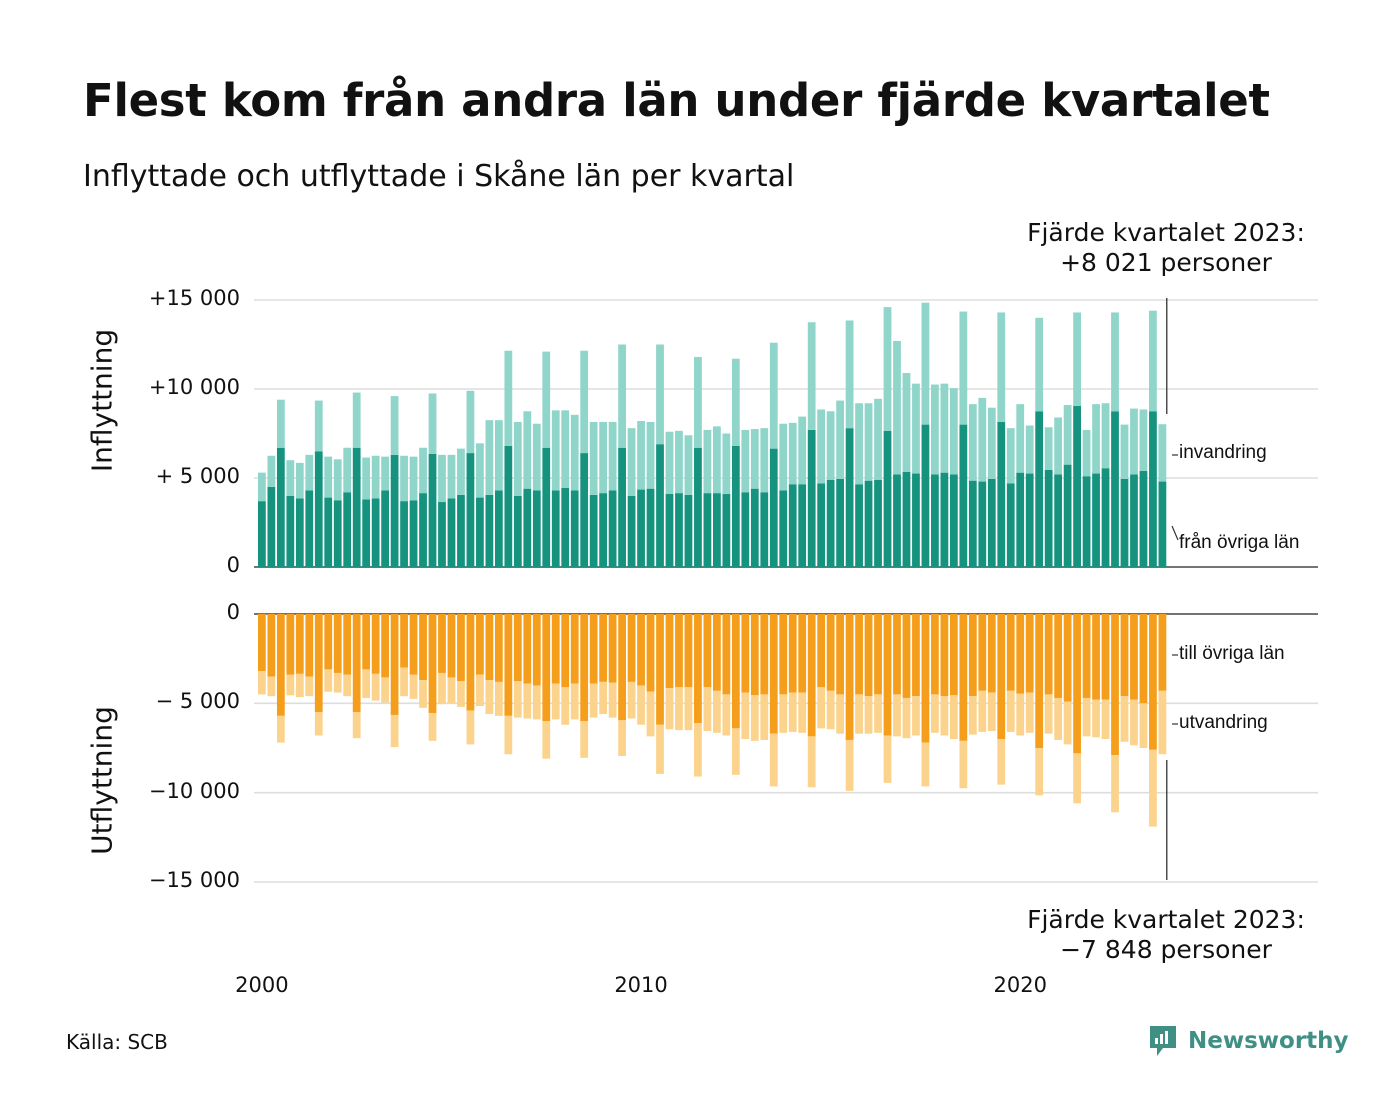 The width and height of the screenshot is (1400, 1120). Describe the element at coordinates (1166, 262) in the screenshot. I see `annotation-top-line2: +8 021 personer` at that location.